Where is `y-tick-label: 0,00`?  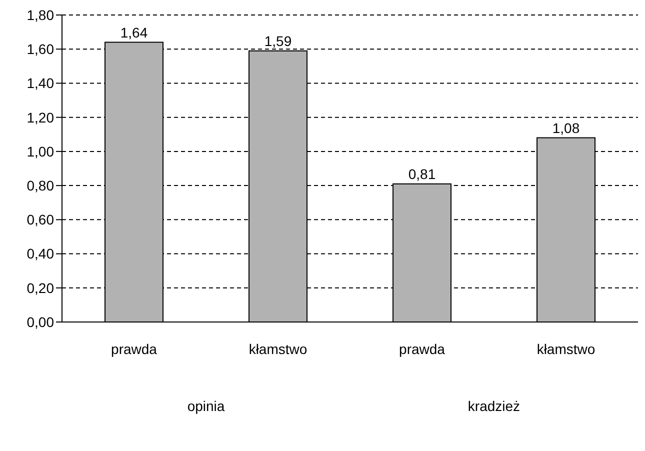
y-tick-label: 0,00 is located at coordinates (40, 322).